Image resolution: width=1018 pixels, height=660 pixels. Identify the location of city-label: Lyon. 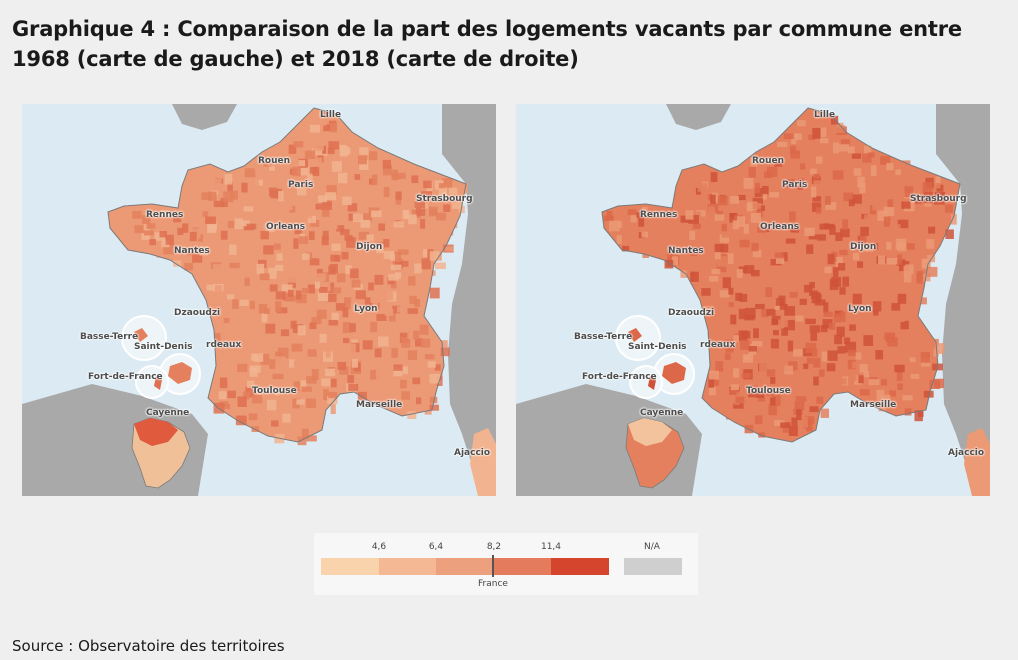
(366, 309).